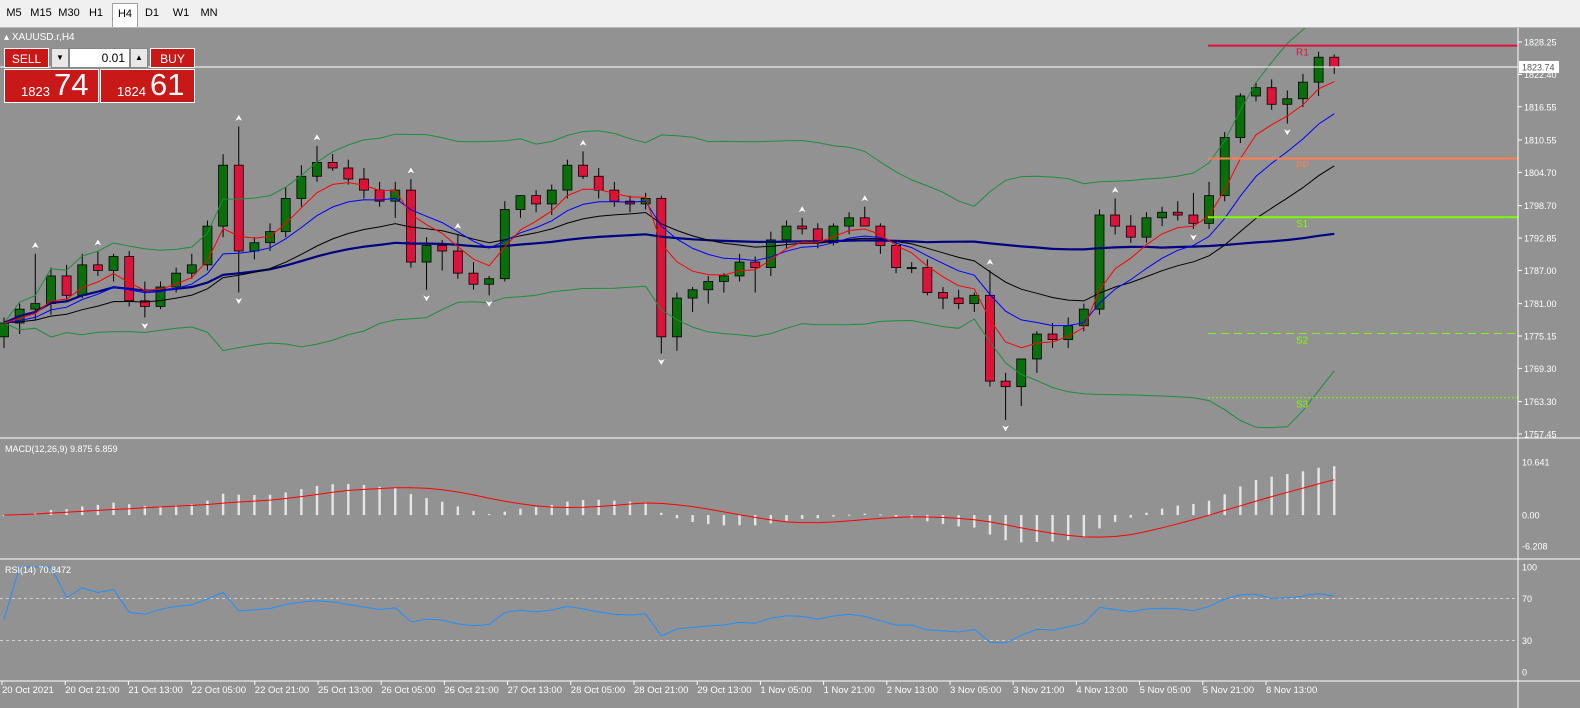  I want to click on x-tick-label: 1 Nov 05:00, so click(785, 690).